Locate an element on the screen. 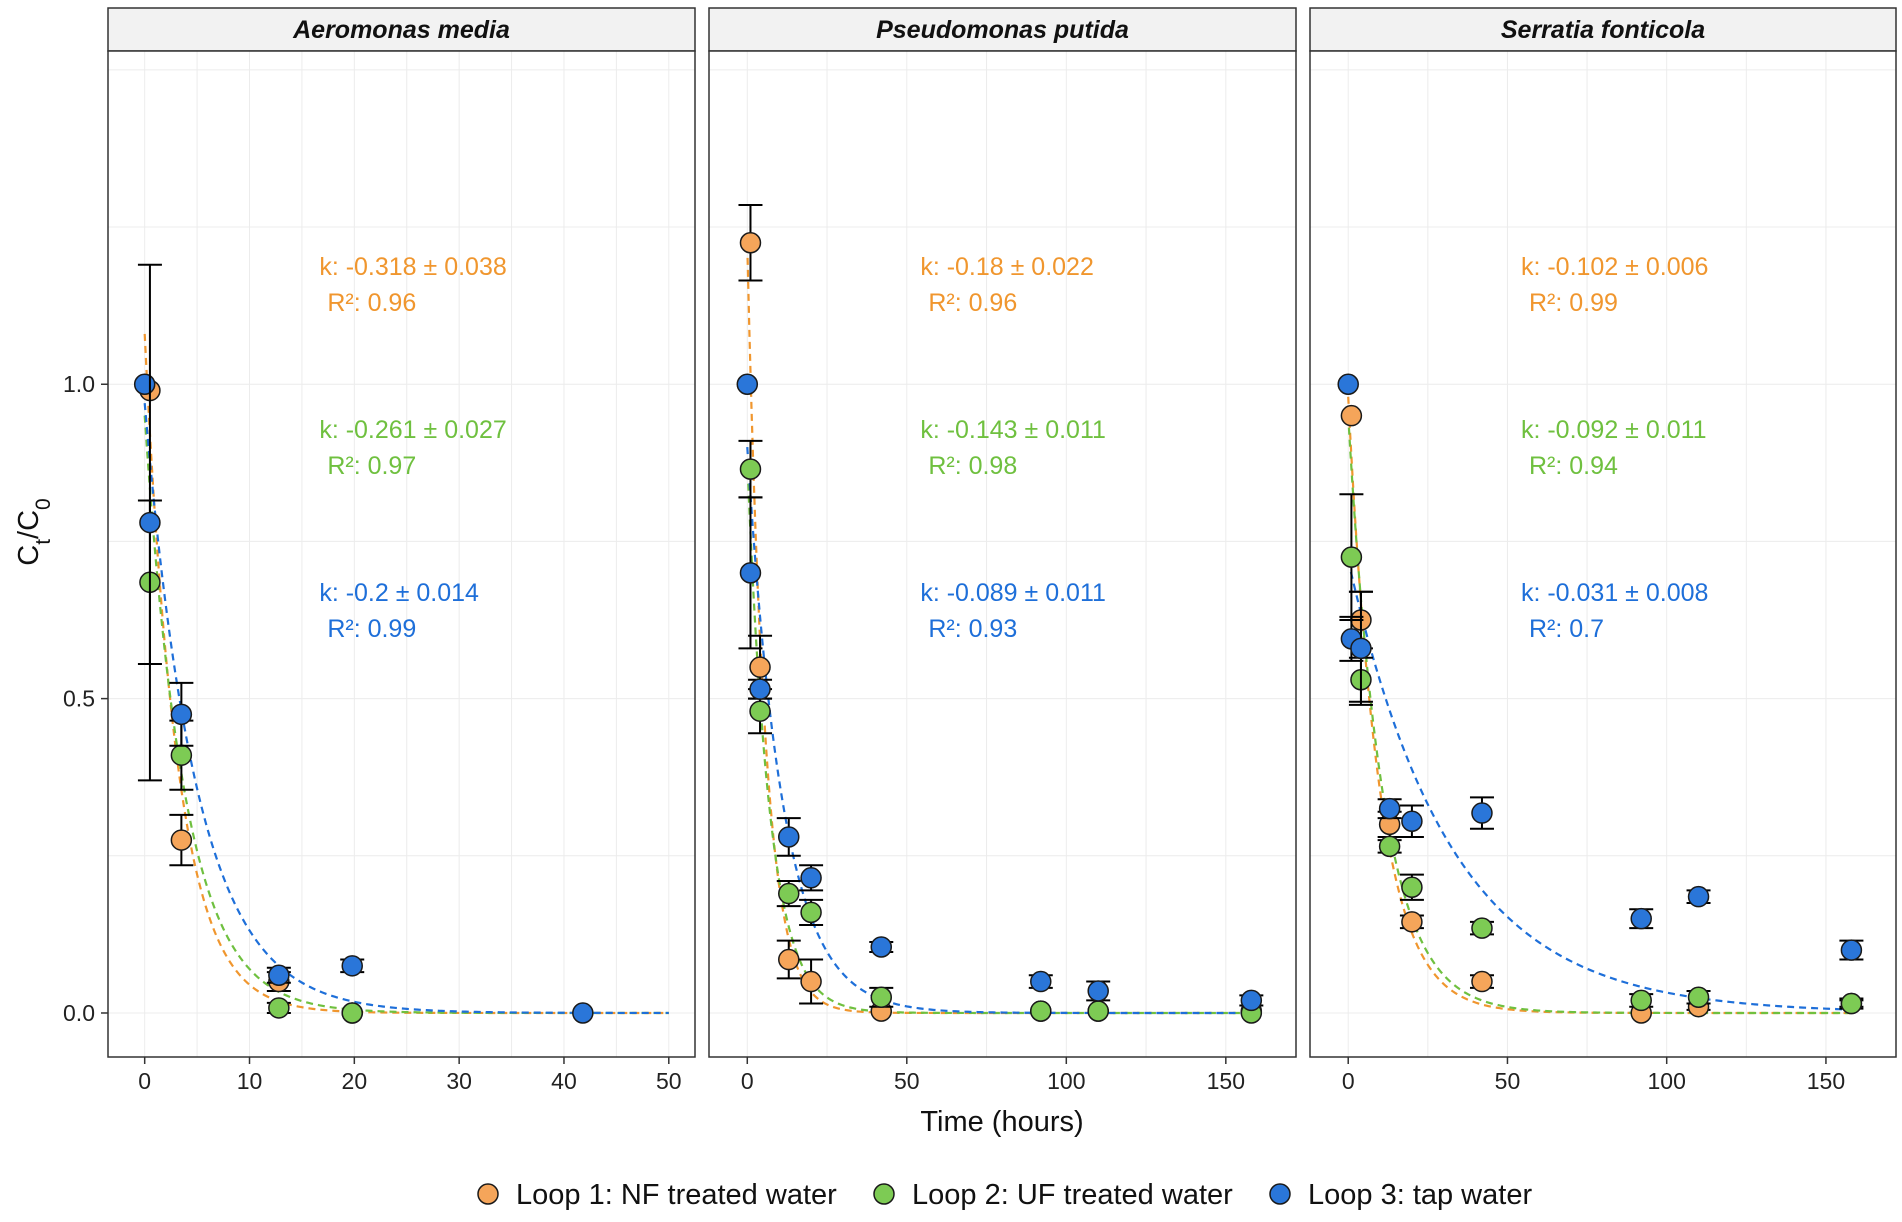 This screenshot has width=1902, height=1222. panel-title: Serratia fonticola is located at coordinates (1603, 30).